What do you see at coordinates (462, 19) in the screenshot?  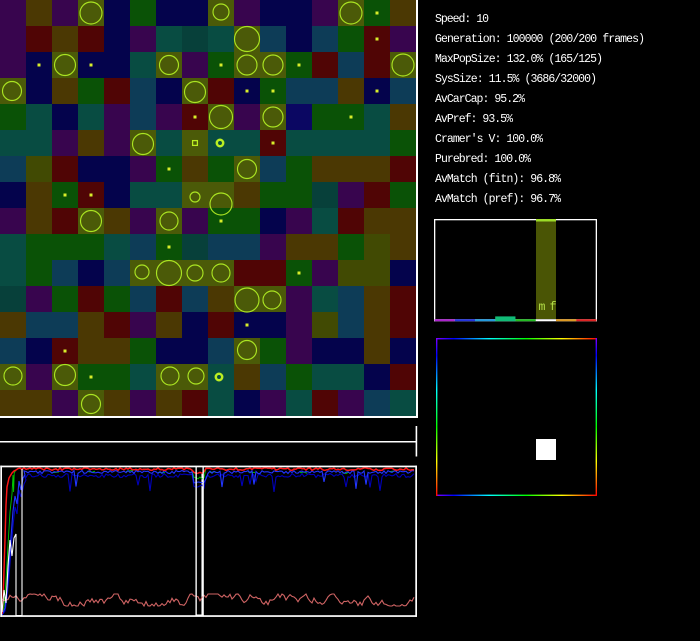 I see `svg-text: Speed: 10` at bounding box center [462, 19].